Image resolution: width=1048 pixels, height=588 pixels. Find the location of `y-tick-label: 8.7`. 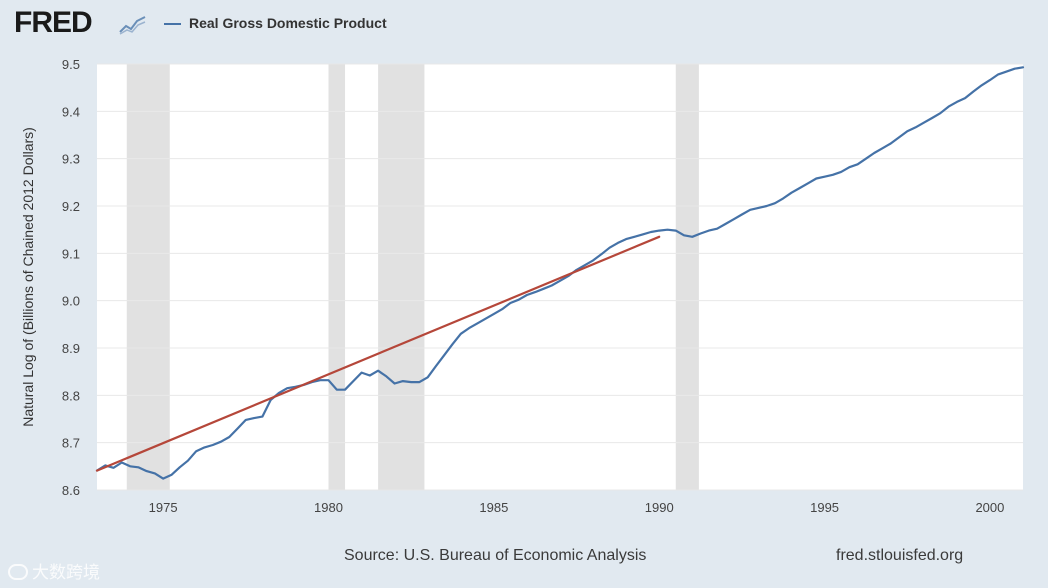

y-tick-label: 8.7 is located at coordinates (71, 443).